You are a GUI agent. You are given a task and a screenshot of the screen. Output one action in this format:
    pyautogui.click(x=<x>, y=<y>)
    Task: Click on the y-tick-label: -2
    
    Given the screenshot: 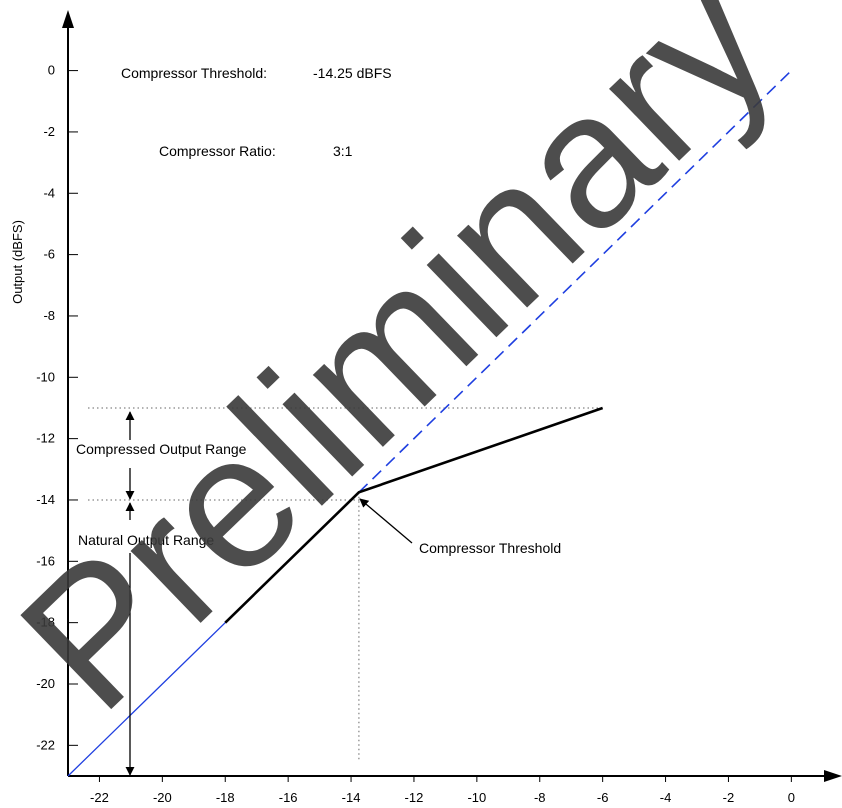 What is the action you would take?
    pyautogui.click(x=49, y=131)
    